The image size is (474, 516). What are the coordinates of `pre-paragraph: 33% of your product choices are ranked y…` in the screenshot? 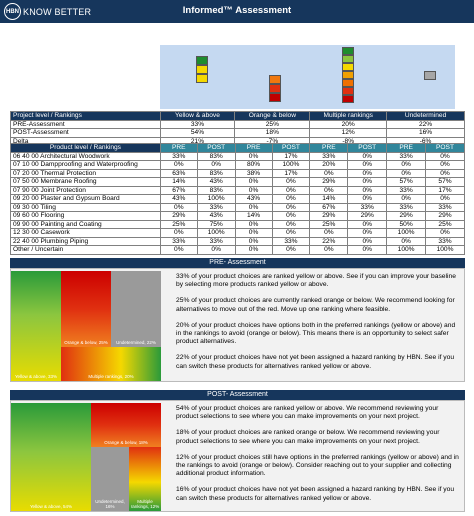 It's located at (316, 281).